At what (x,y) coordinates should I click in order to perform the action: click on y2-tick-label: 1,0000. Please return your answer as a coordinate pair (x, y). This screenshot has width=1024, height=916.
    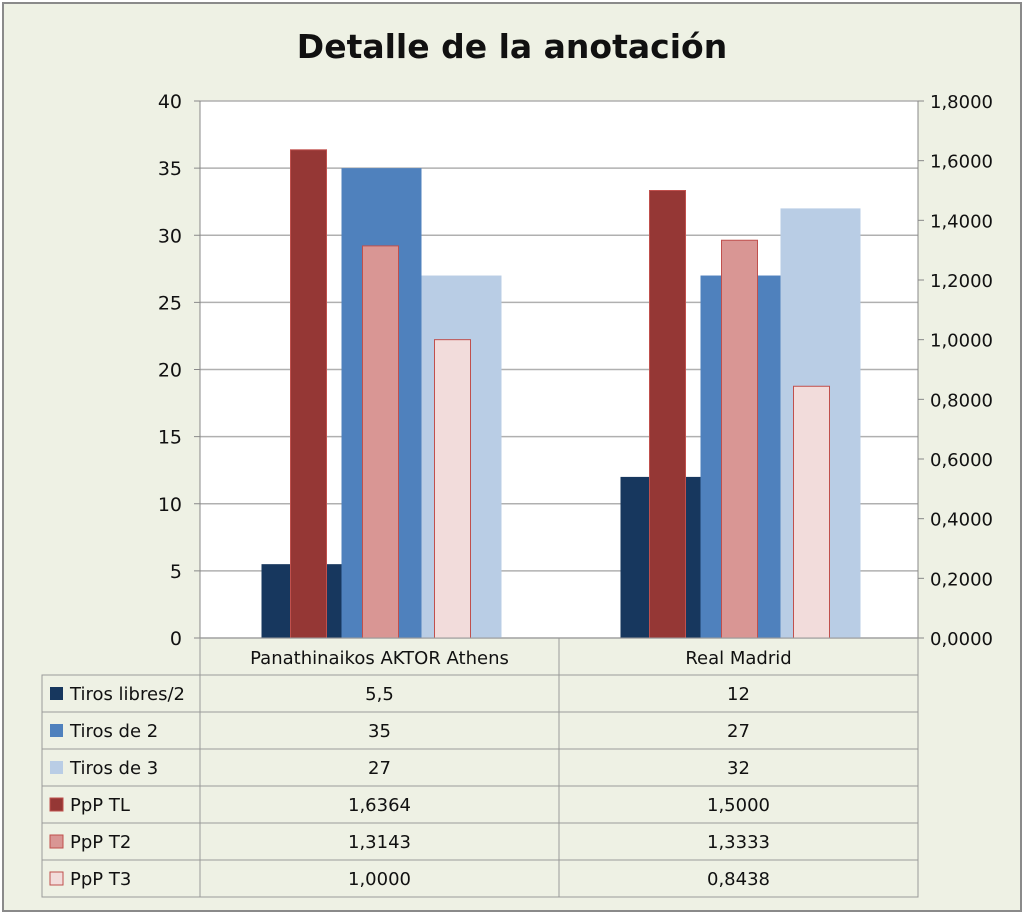
    Looking at the image, I should click on (961, 341).